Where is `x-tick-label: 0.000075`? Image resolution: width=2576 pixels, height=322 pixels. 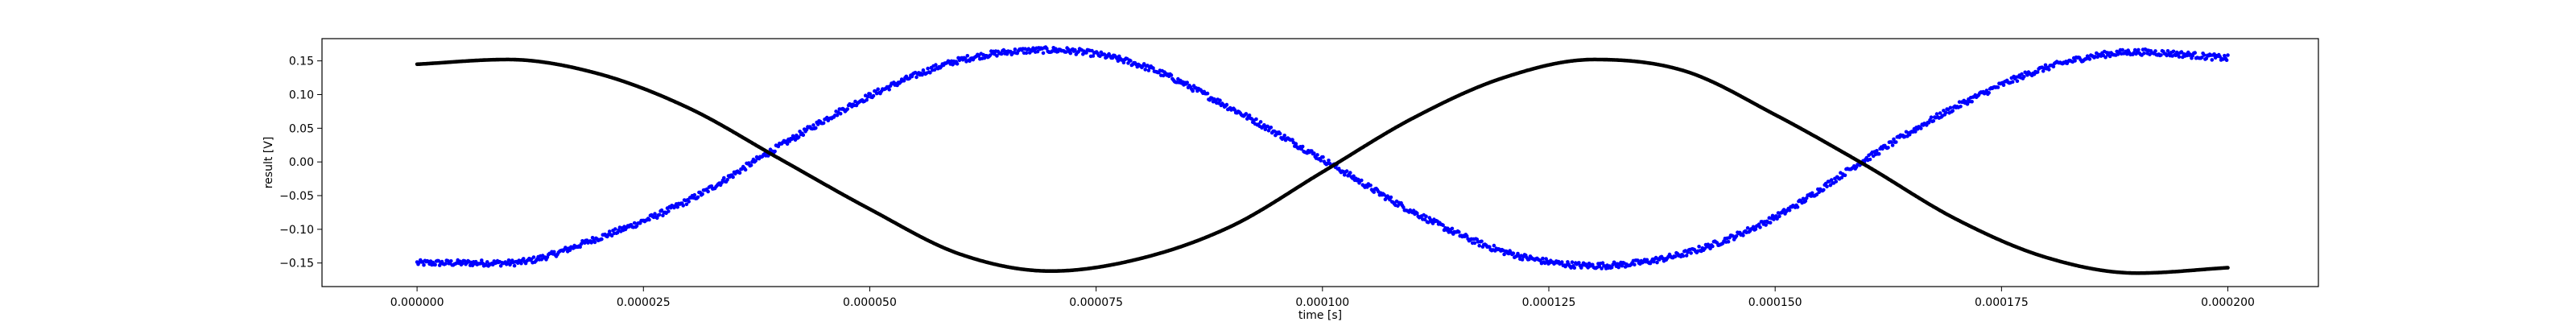
x-tick-label: 0.000075 is located at coordinates (1096, 302).